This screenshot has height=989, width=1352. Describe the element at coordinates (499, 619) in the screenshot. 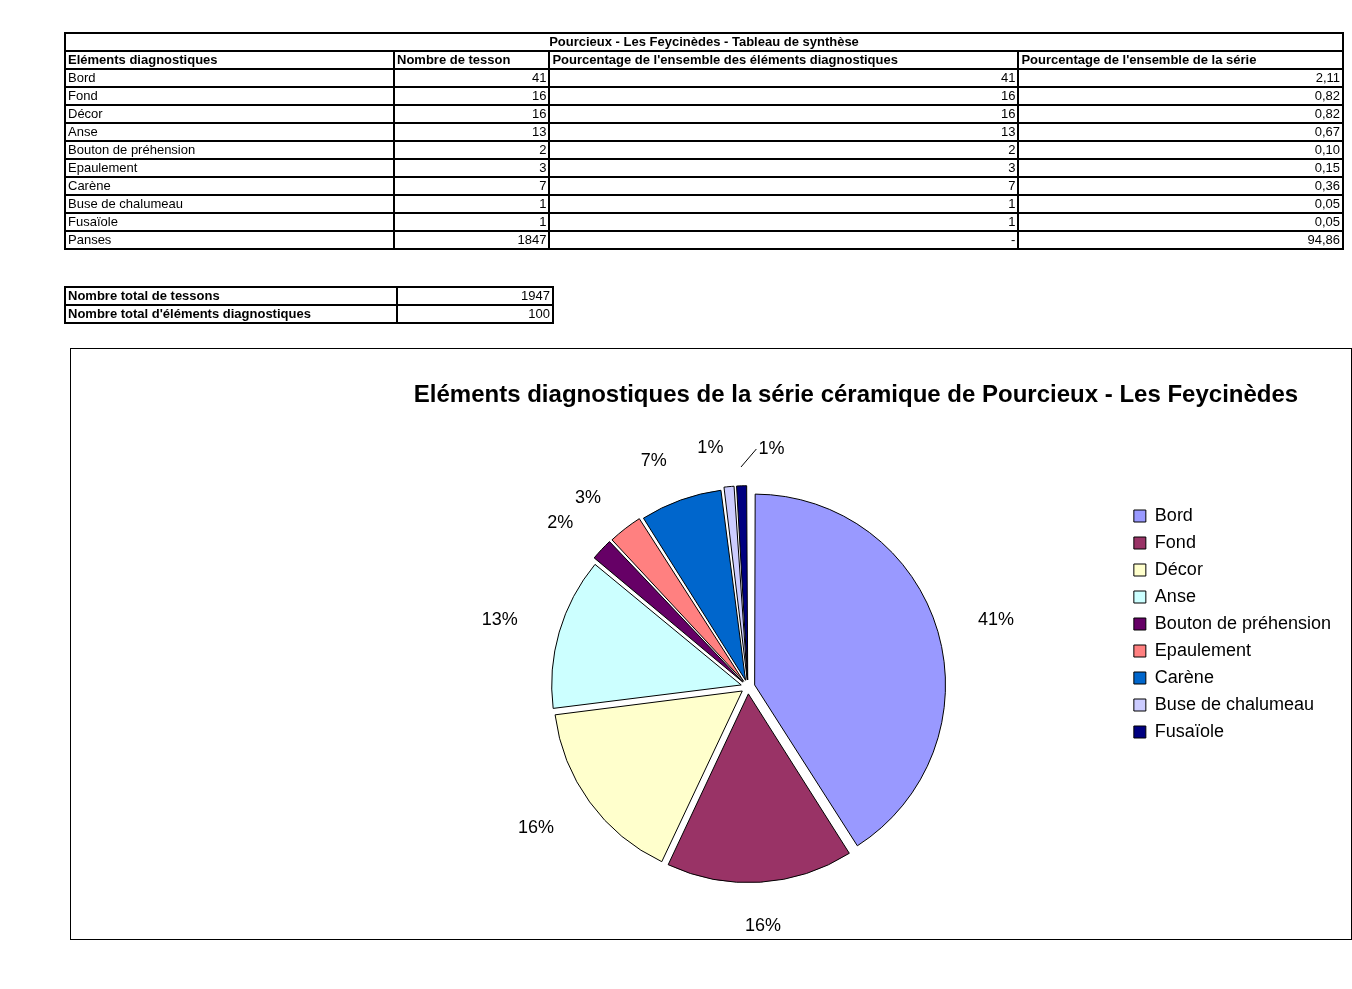

I see `data-label: 13%` at that location.